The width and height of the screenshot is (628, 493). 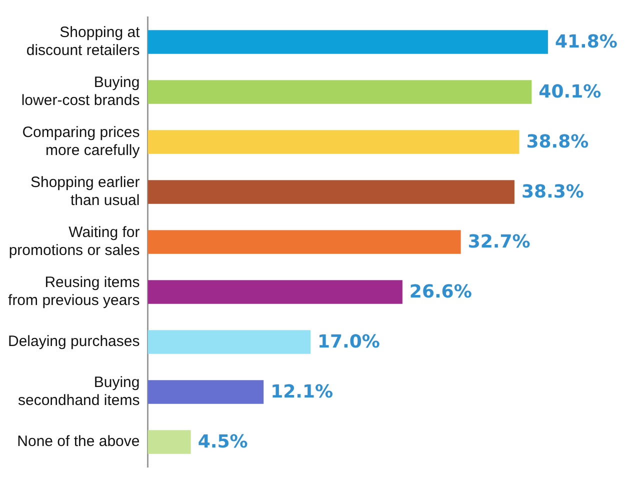 What do you see at coordinates (440, 292) in the screenshot?
I see `data-label: 26.6%` at bounding box center [440, 292].